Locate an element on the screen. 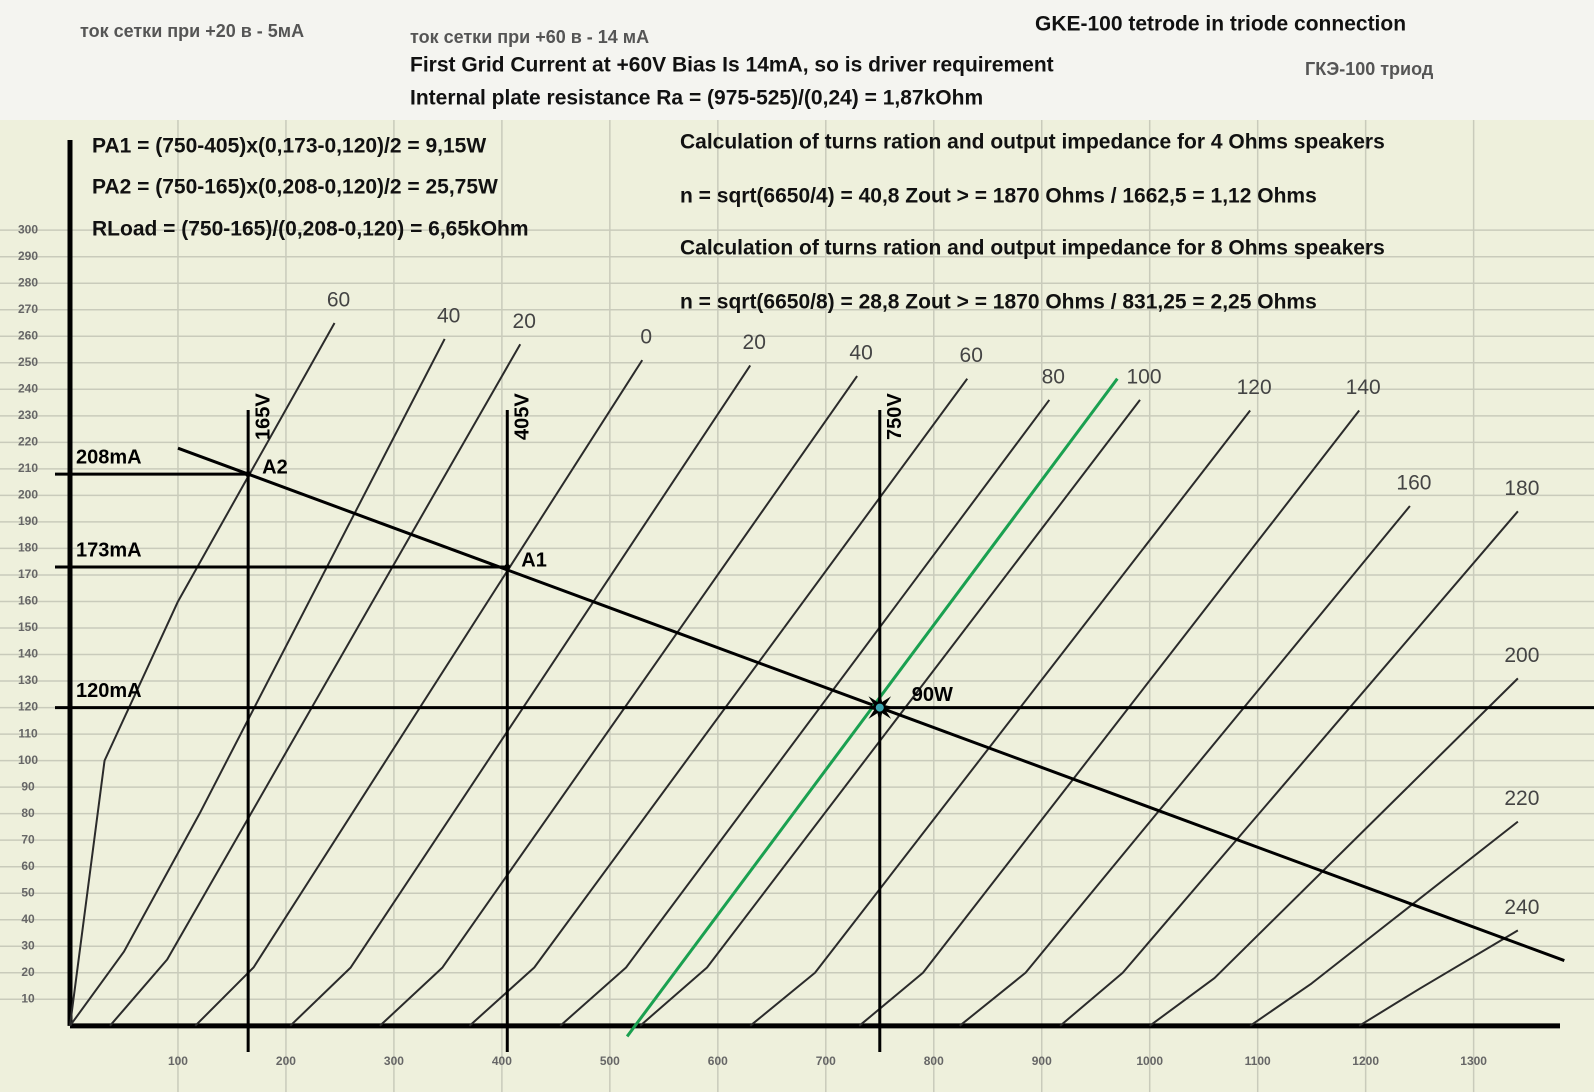  reference-label: 173mA is located at coordinates (109, 550).